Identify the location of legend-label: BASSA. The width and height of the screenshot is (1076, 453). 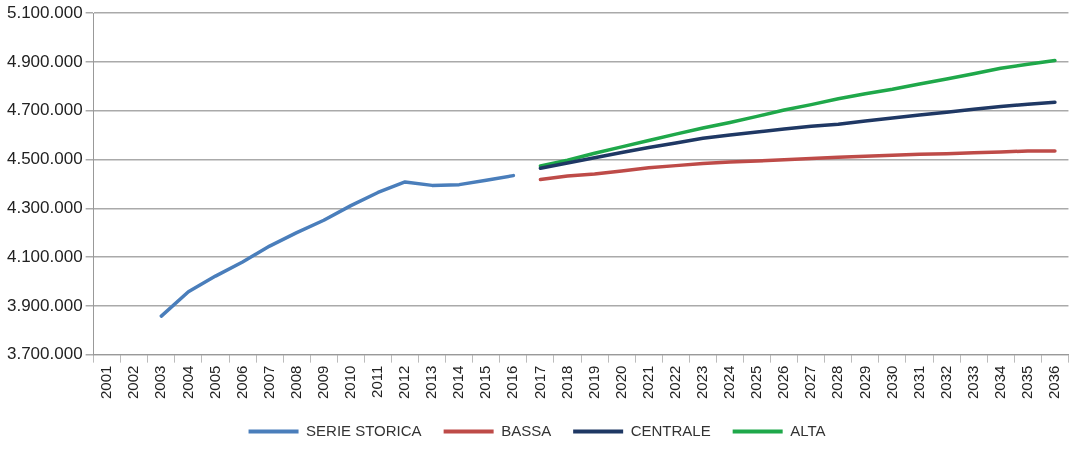
(526, 430).